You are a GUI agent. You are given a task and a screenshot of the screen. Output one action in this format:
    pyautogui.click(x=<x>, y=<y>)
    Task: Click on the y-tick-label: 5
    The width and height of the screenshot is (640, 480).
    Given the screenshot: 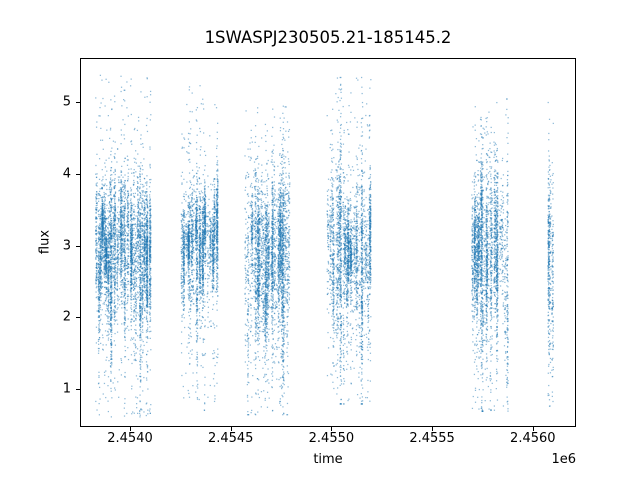 What is the action you would take?
    pyautogui.click(x=66, y=102)
    